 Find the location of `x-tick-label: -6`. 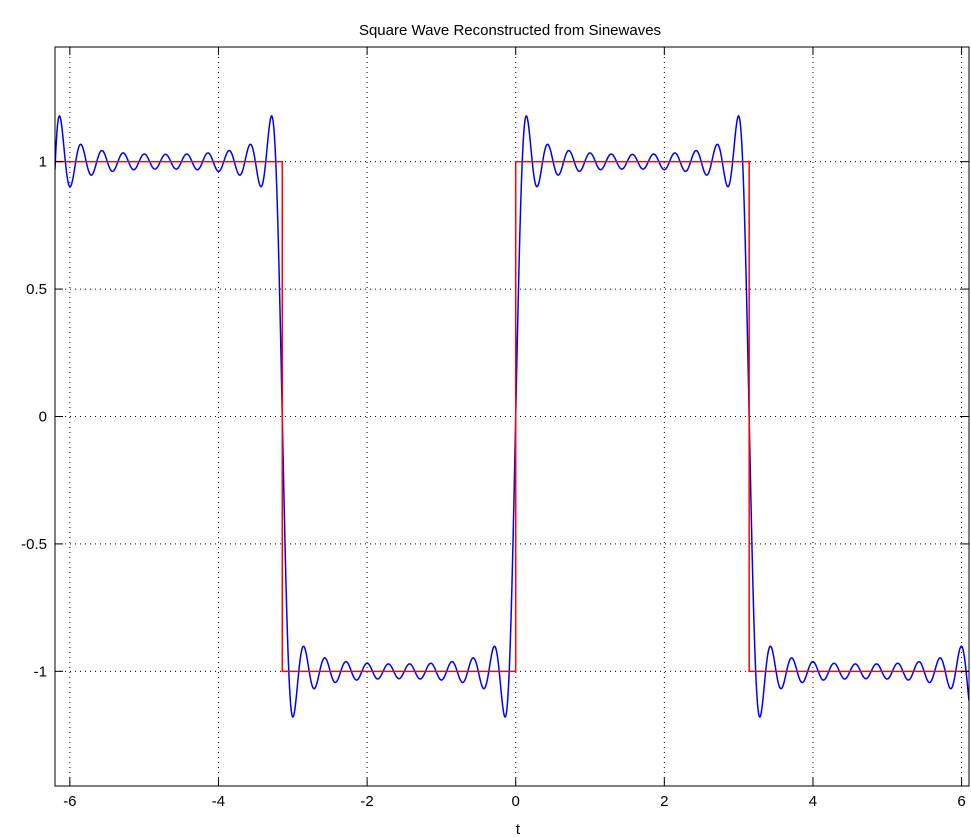

x-tick-label: -6 is located at coordinates (69, 801).